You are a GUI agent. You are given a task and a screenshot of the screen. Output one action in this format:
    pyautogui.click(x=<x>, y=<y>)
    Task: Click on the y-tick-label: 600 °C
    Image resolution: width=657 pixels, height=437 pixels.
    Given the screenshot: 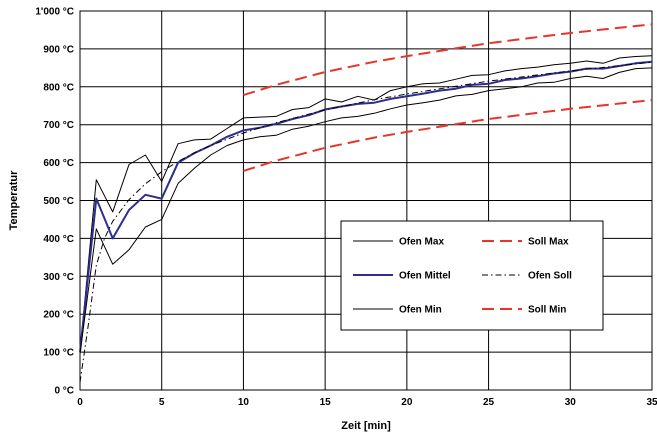 What is the action you would take?
    pyautogui.click(x=58, y=163)
    